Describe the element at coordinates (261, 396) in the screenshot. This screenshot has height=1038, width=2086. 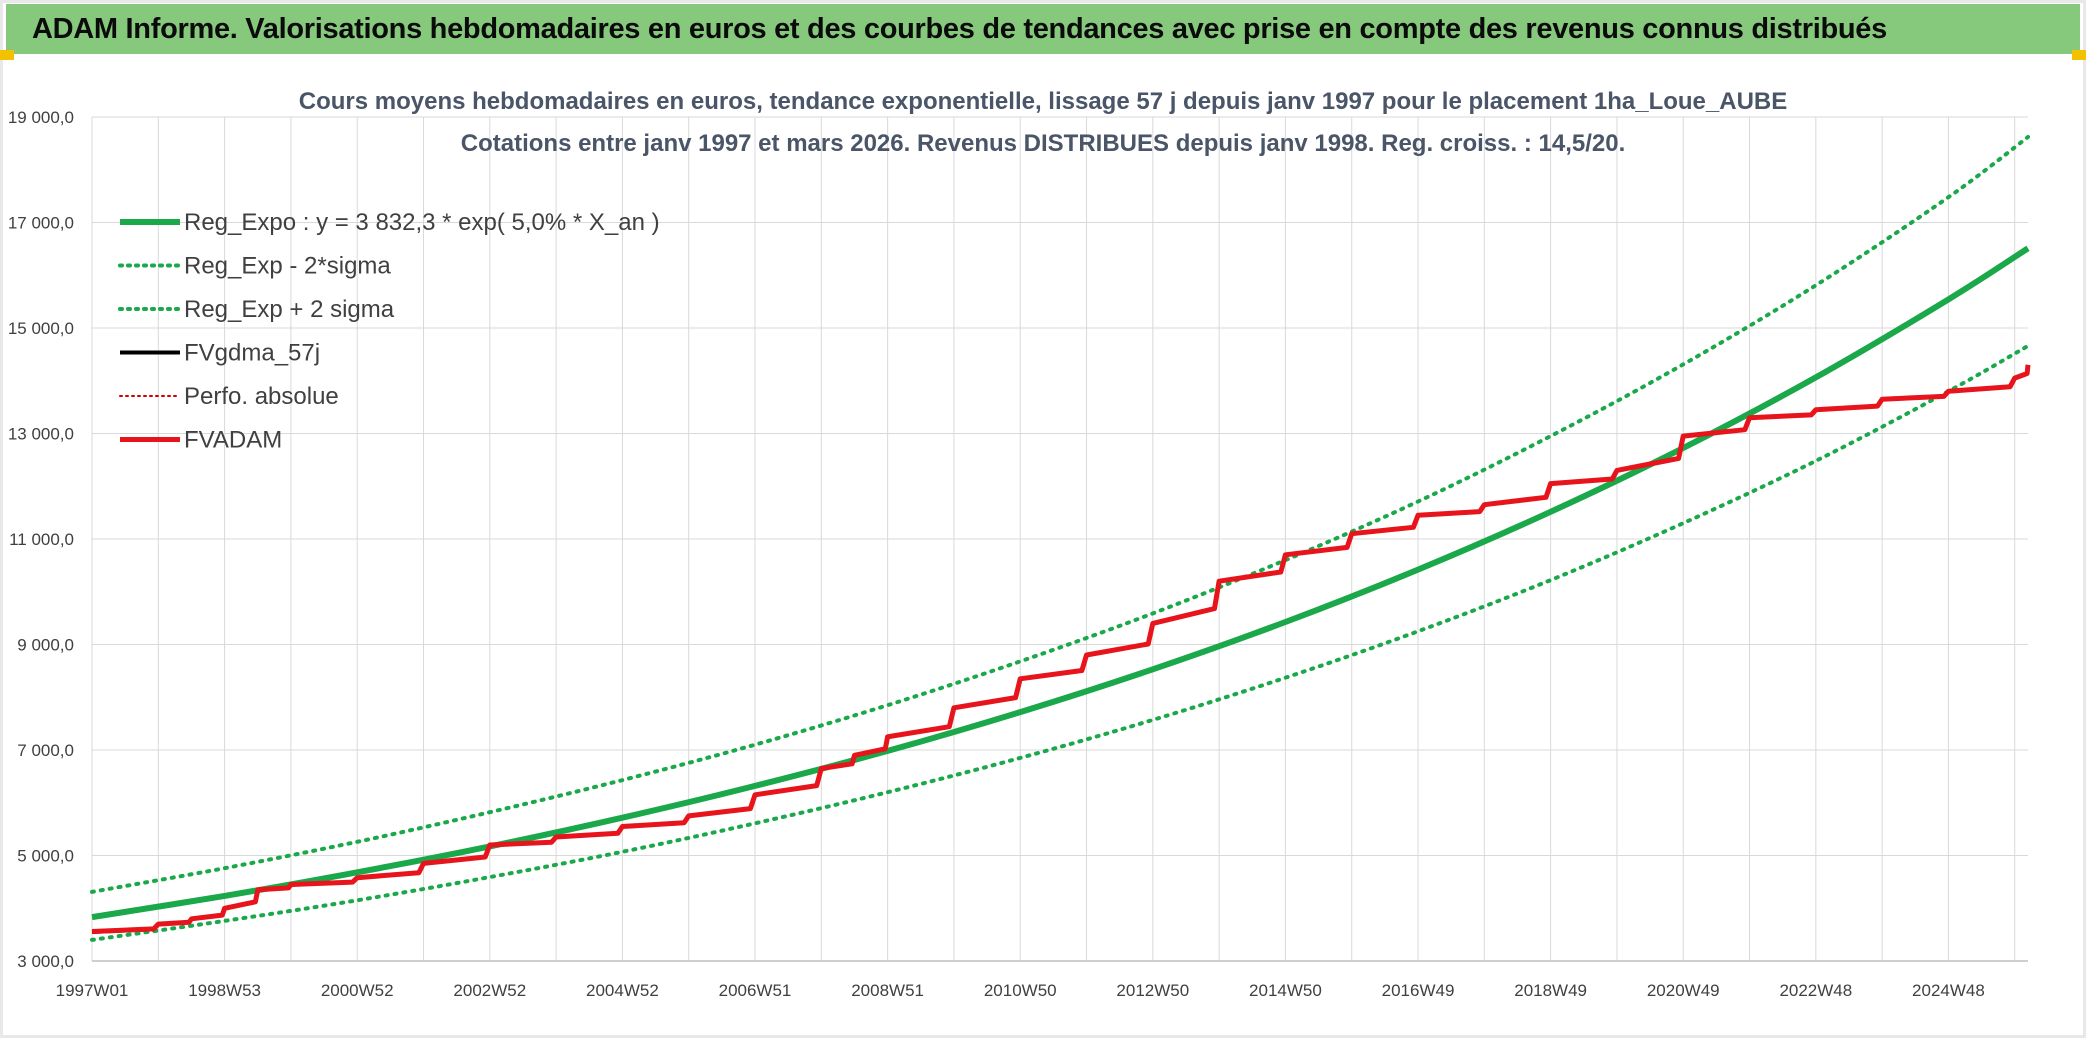
I see `legend-perfo-label: Perfo. absolue` at that location.